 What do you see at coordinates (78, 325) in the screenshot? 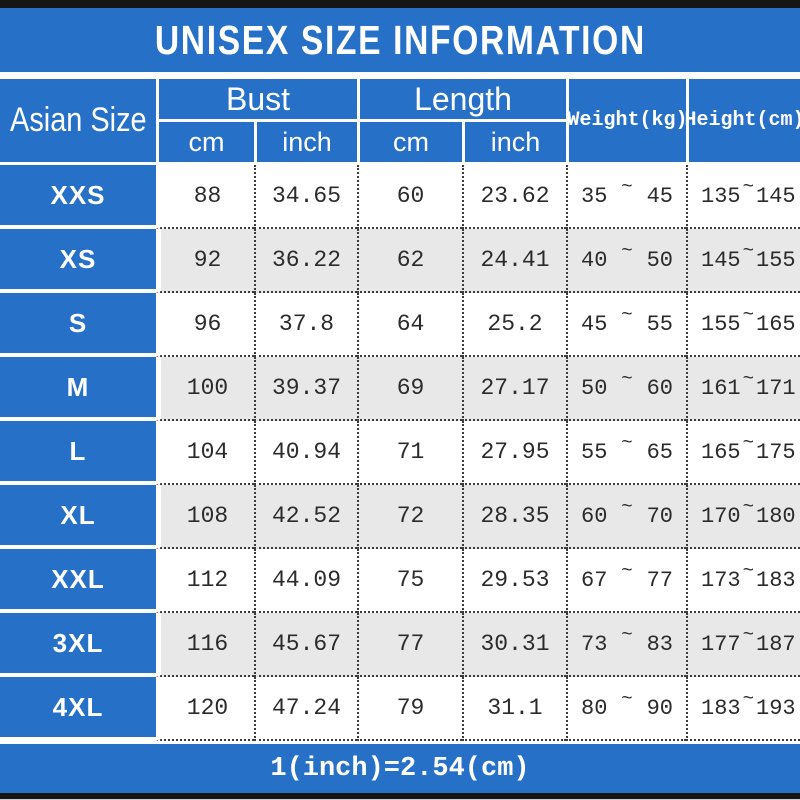
I see `size-label: S` at bounding box center [78, 325].